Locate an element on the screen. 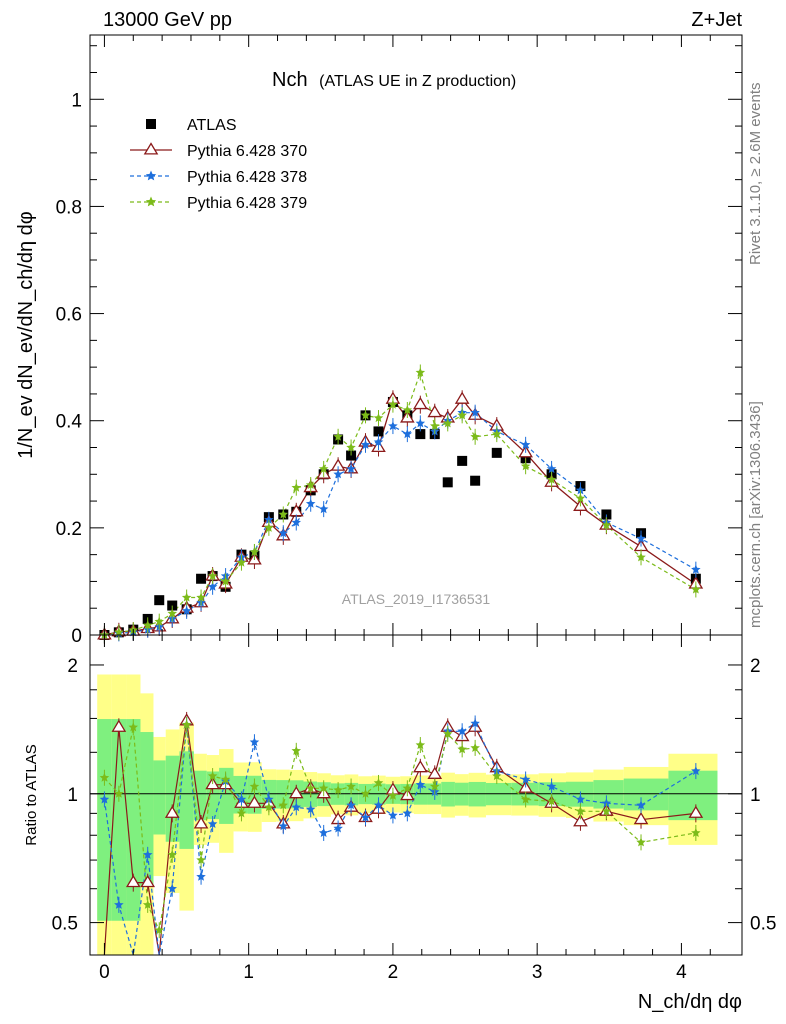 This screenshot has width=786, height=1024. analysis-watermark: ATLAS_2019_I1736531 is located at coordinates (416, 599).